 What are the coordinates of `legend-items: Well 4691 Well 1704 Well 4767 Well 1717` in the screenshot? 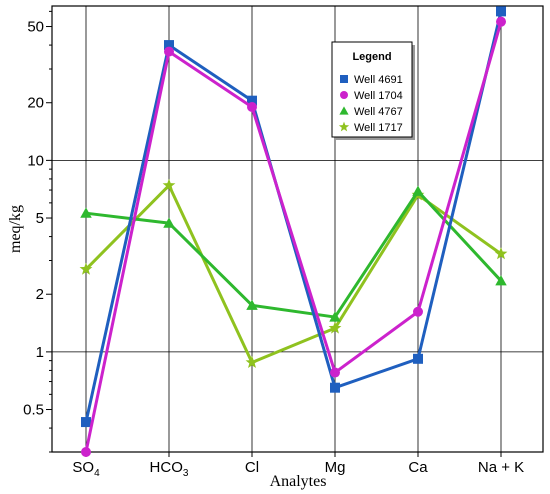 It's located at (370, 104).